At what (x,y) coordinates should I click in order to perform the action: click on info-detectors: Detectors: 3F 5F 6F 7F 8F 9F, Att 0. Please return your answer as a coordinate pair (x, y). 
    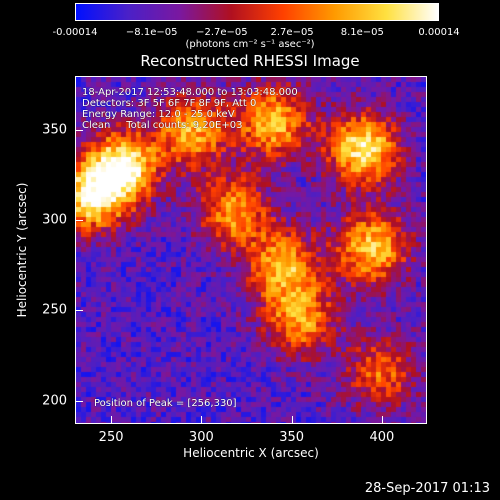
    Looking at the image, I should click on (169, 103).